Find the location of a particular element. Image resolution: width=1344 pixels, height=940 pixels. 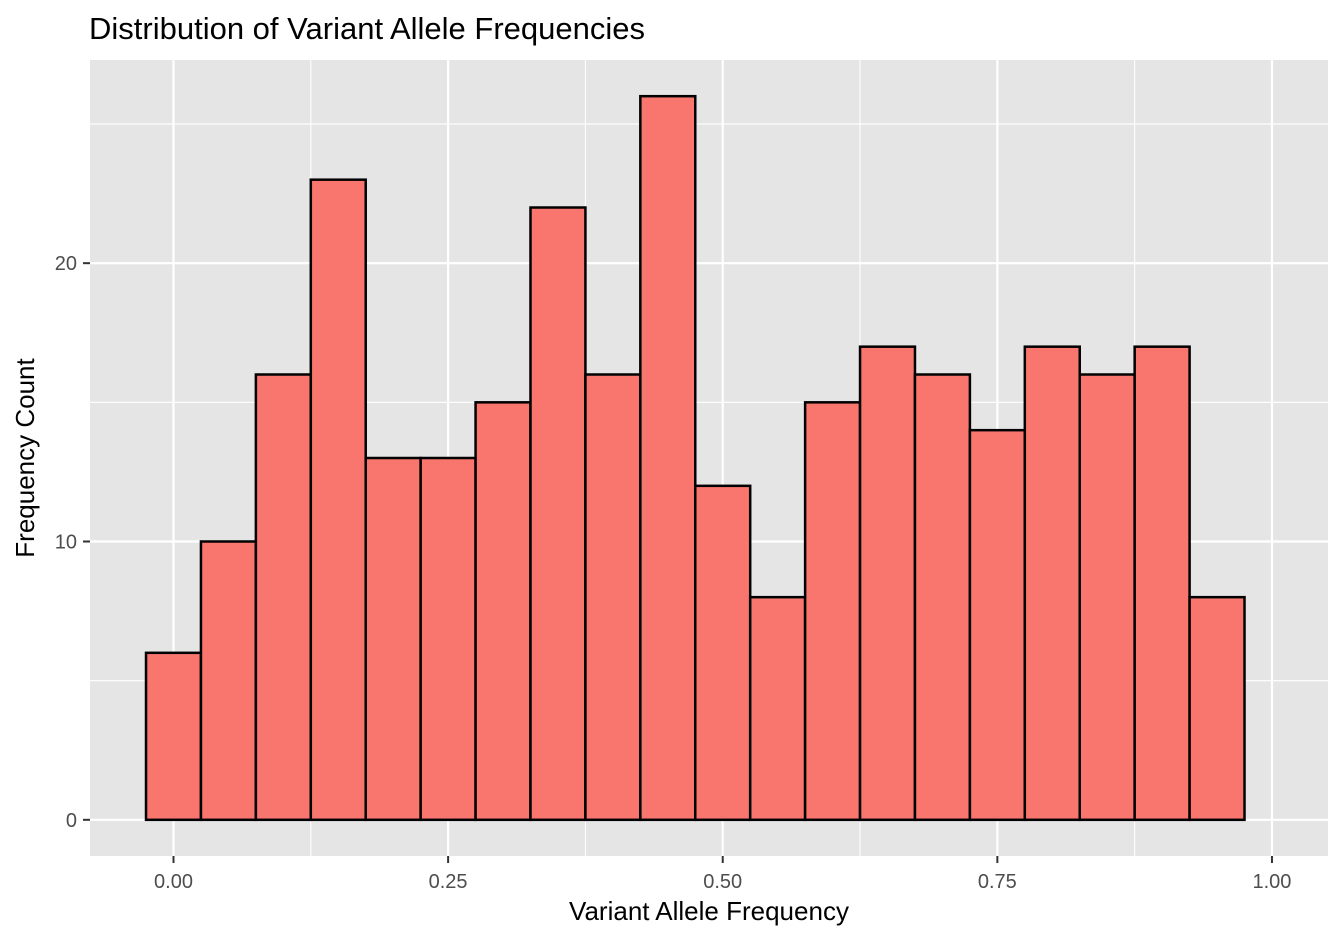

x-tick-label: 0.25 is located at coordinates (448, 882).